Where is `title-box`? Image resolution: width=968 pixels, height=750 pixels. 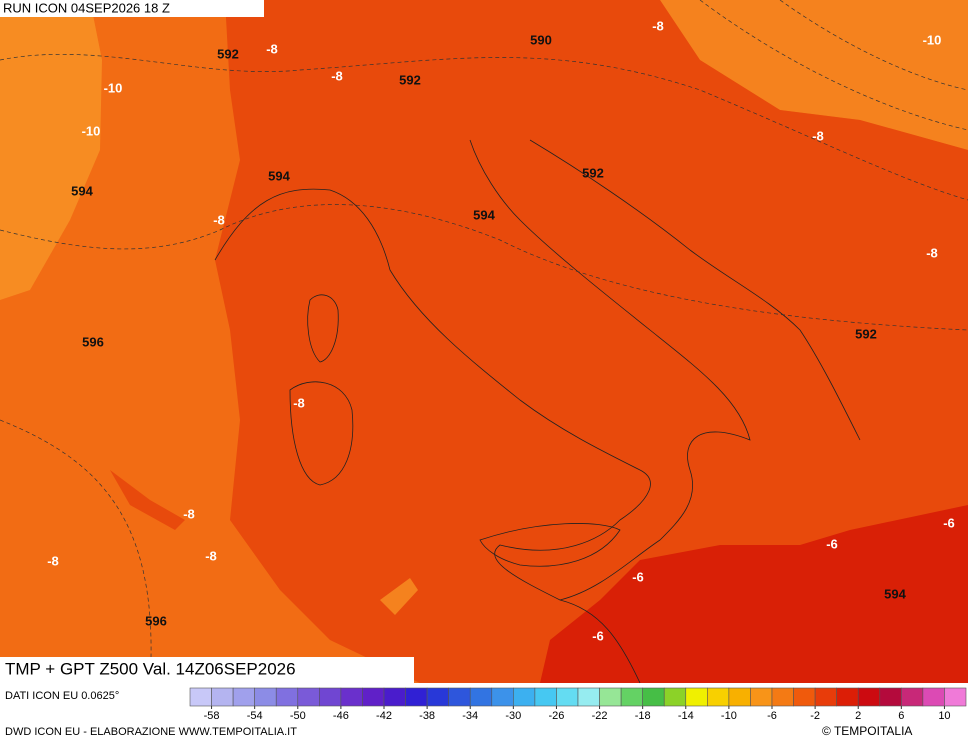
title-box is located at coordinates (207, 670).